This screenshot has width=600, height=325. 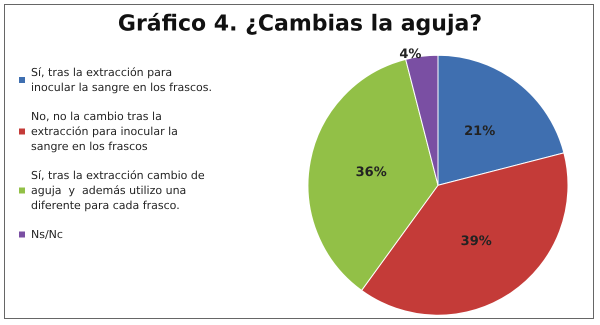 I want to click on legend-label: Sí, tras la extracción cambio de aguja y además utilizo una diferente para cada frasco., so click(x=119, y=190).